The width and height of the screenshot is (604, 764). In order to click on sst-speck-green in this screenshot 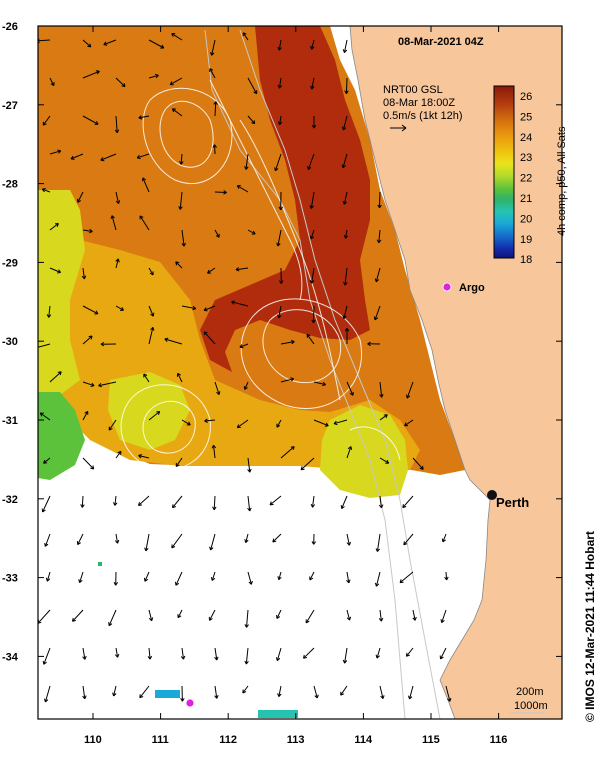, I will do `click(100, 564)`.